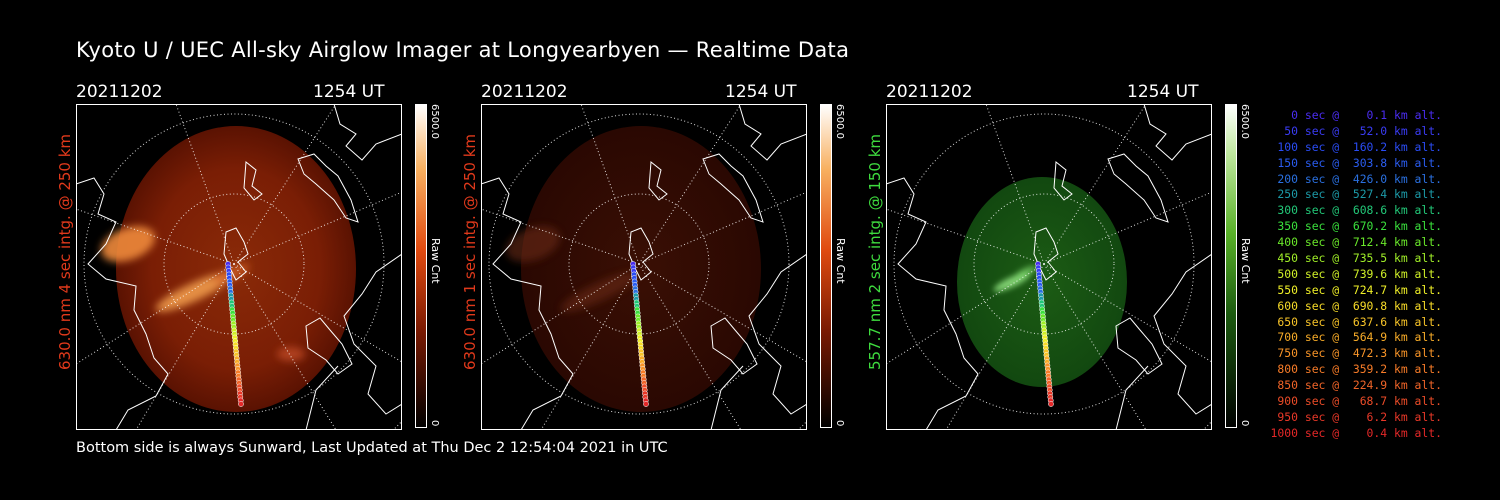 This screenshot has height=500, width=1500. I want to click on legend-row: 1000 sec @ 0.4 km alt., so click(1356, 432).